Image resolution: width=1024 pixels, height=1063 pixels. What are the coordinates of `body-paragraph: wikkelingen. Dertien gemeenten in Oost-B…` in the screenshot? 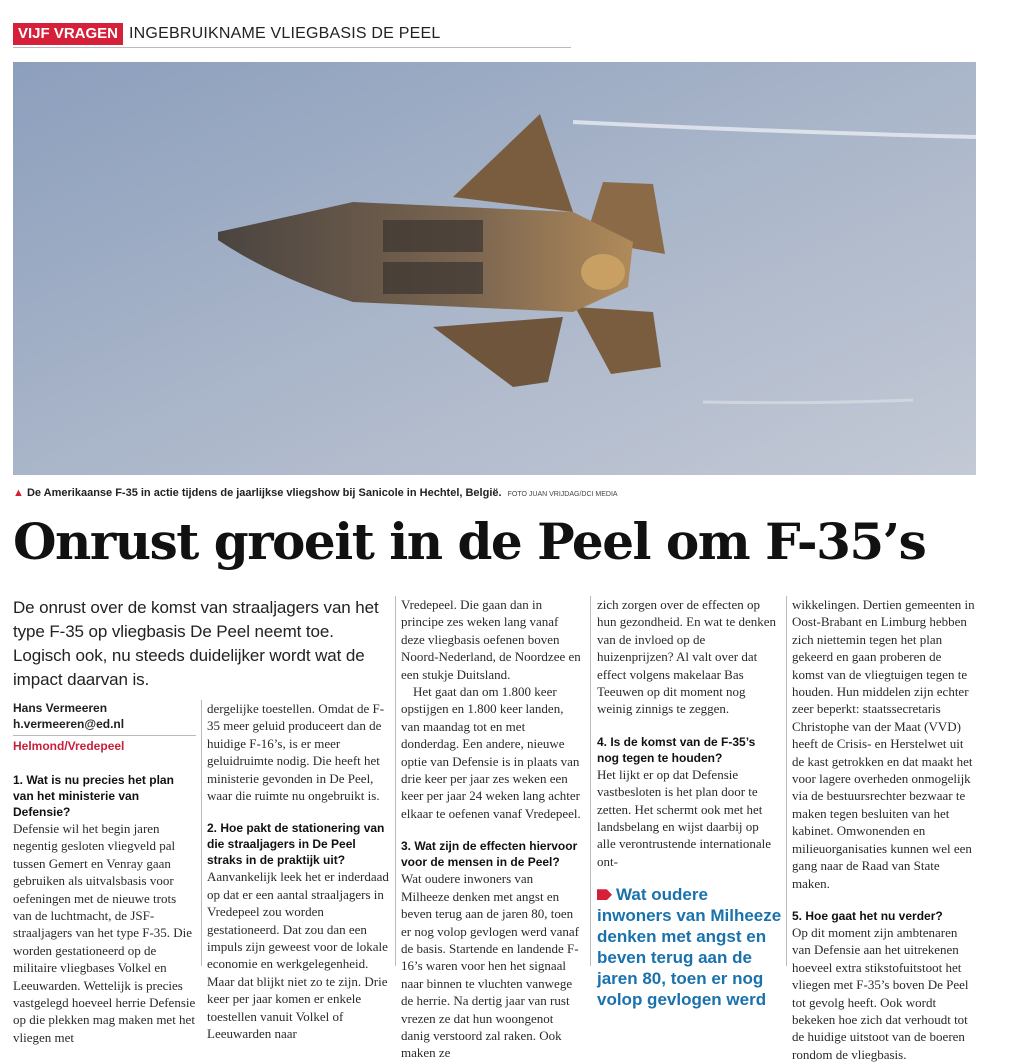 It's located at (883, 744).